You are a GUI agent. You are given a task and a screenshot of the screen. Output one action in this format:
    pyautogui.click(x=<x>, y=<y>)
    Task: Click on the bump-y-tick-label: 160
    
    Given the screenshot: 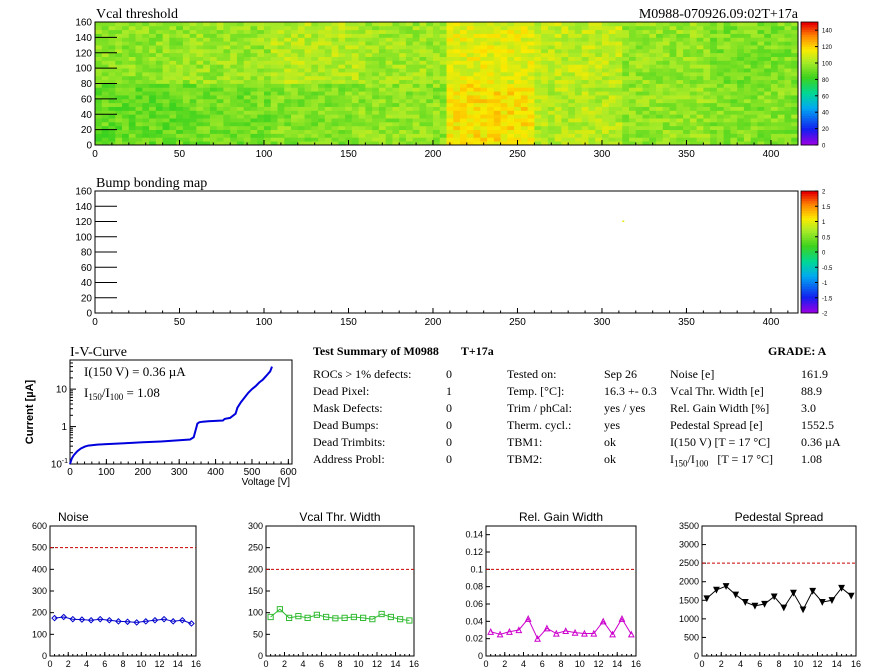 What is the action you would take?
    pyautogui.click(x=83, y=192)
    